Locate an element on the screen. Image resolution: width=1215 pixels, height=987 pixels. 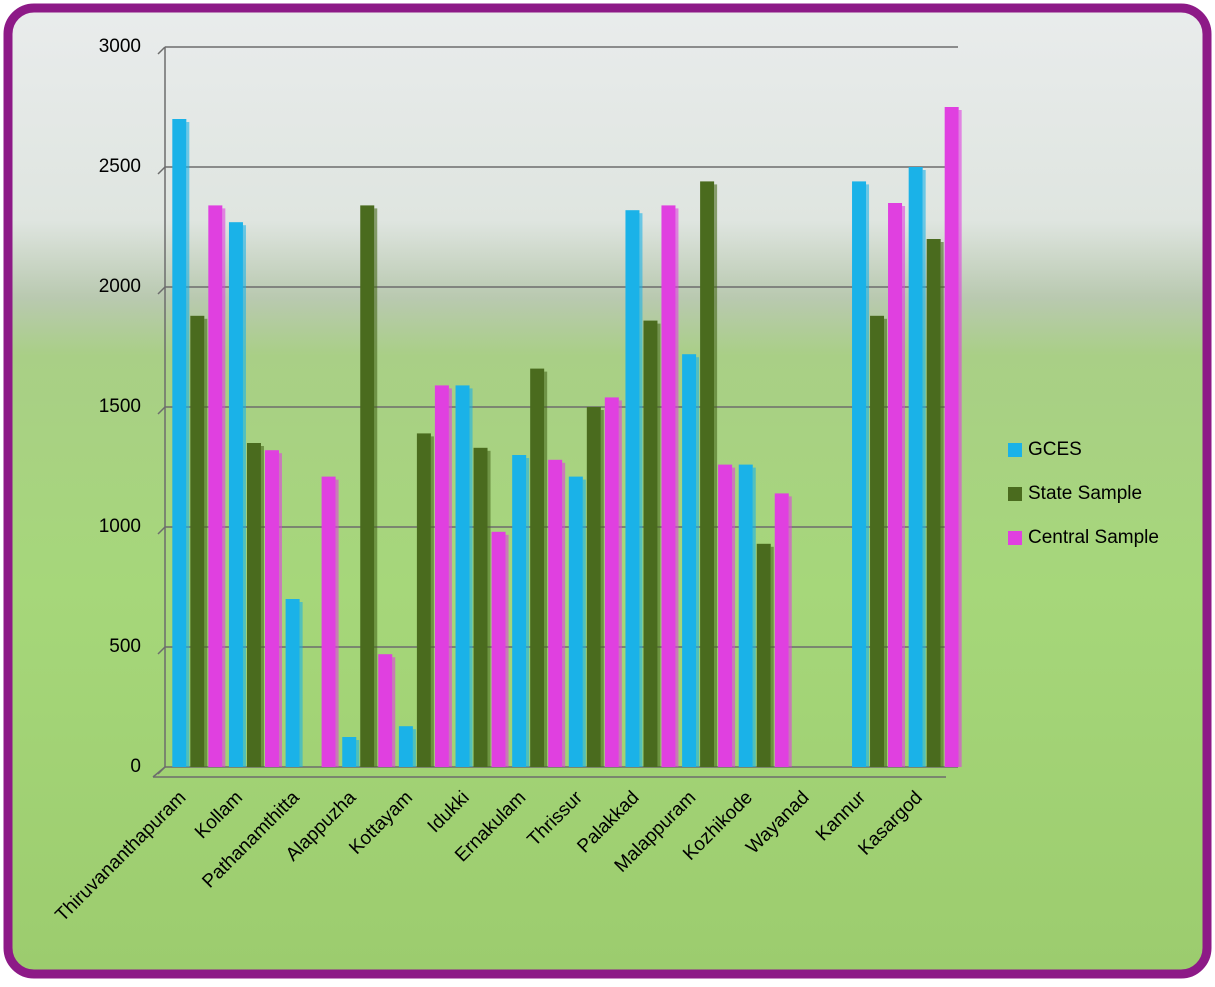
y-tick-label: 500 is located at coordinates (125, 646).